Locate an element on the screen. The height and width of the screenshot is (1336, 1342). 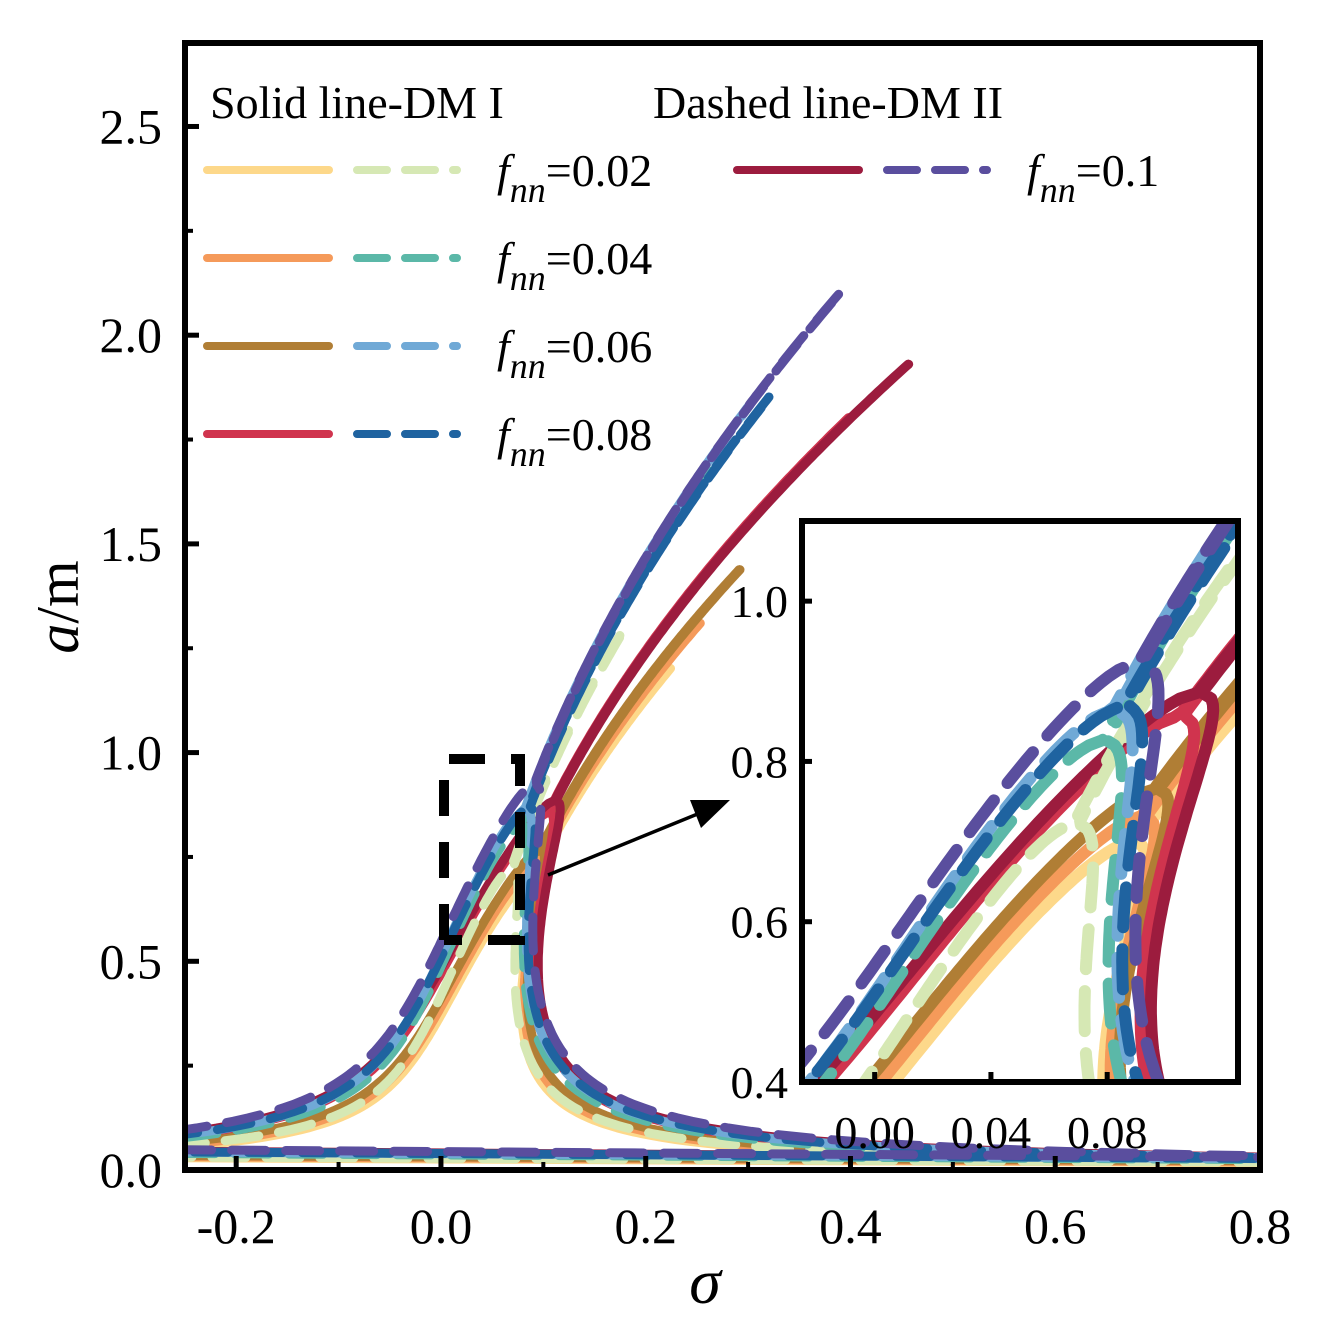
inset-y-tick-labels: 0.4 0.6 0.8 1.0 is located at coordinates (760, 842).